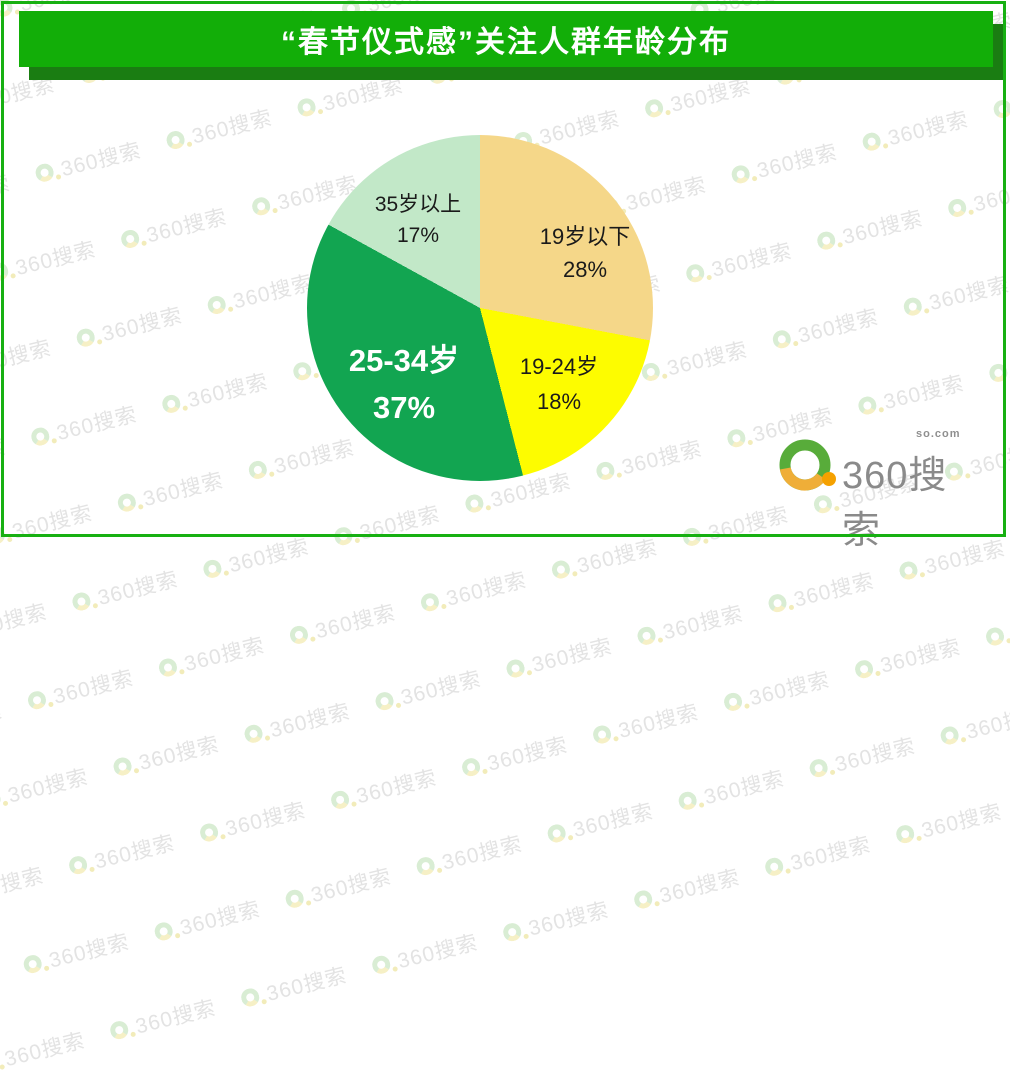 This screenshot has width=1010, height=1082. What do you see at coordinates (418, 235) in the screenshot?
I see `slice-percent-text: 17%` at bounding box center [418, 235].